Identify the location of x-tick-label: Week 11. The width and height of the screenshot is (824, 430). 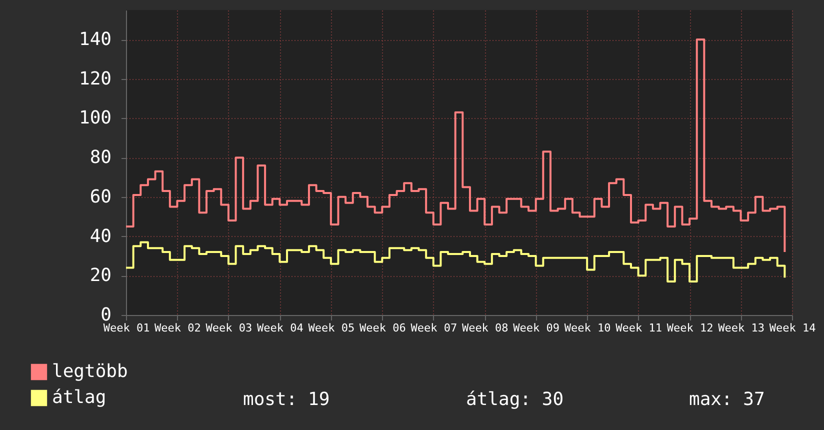
(639, 328).